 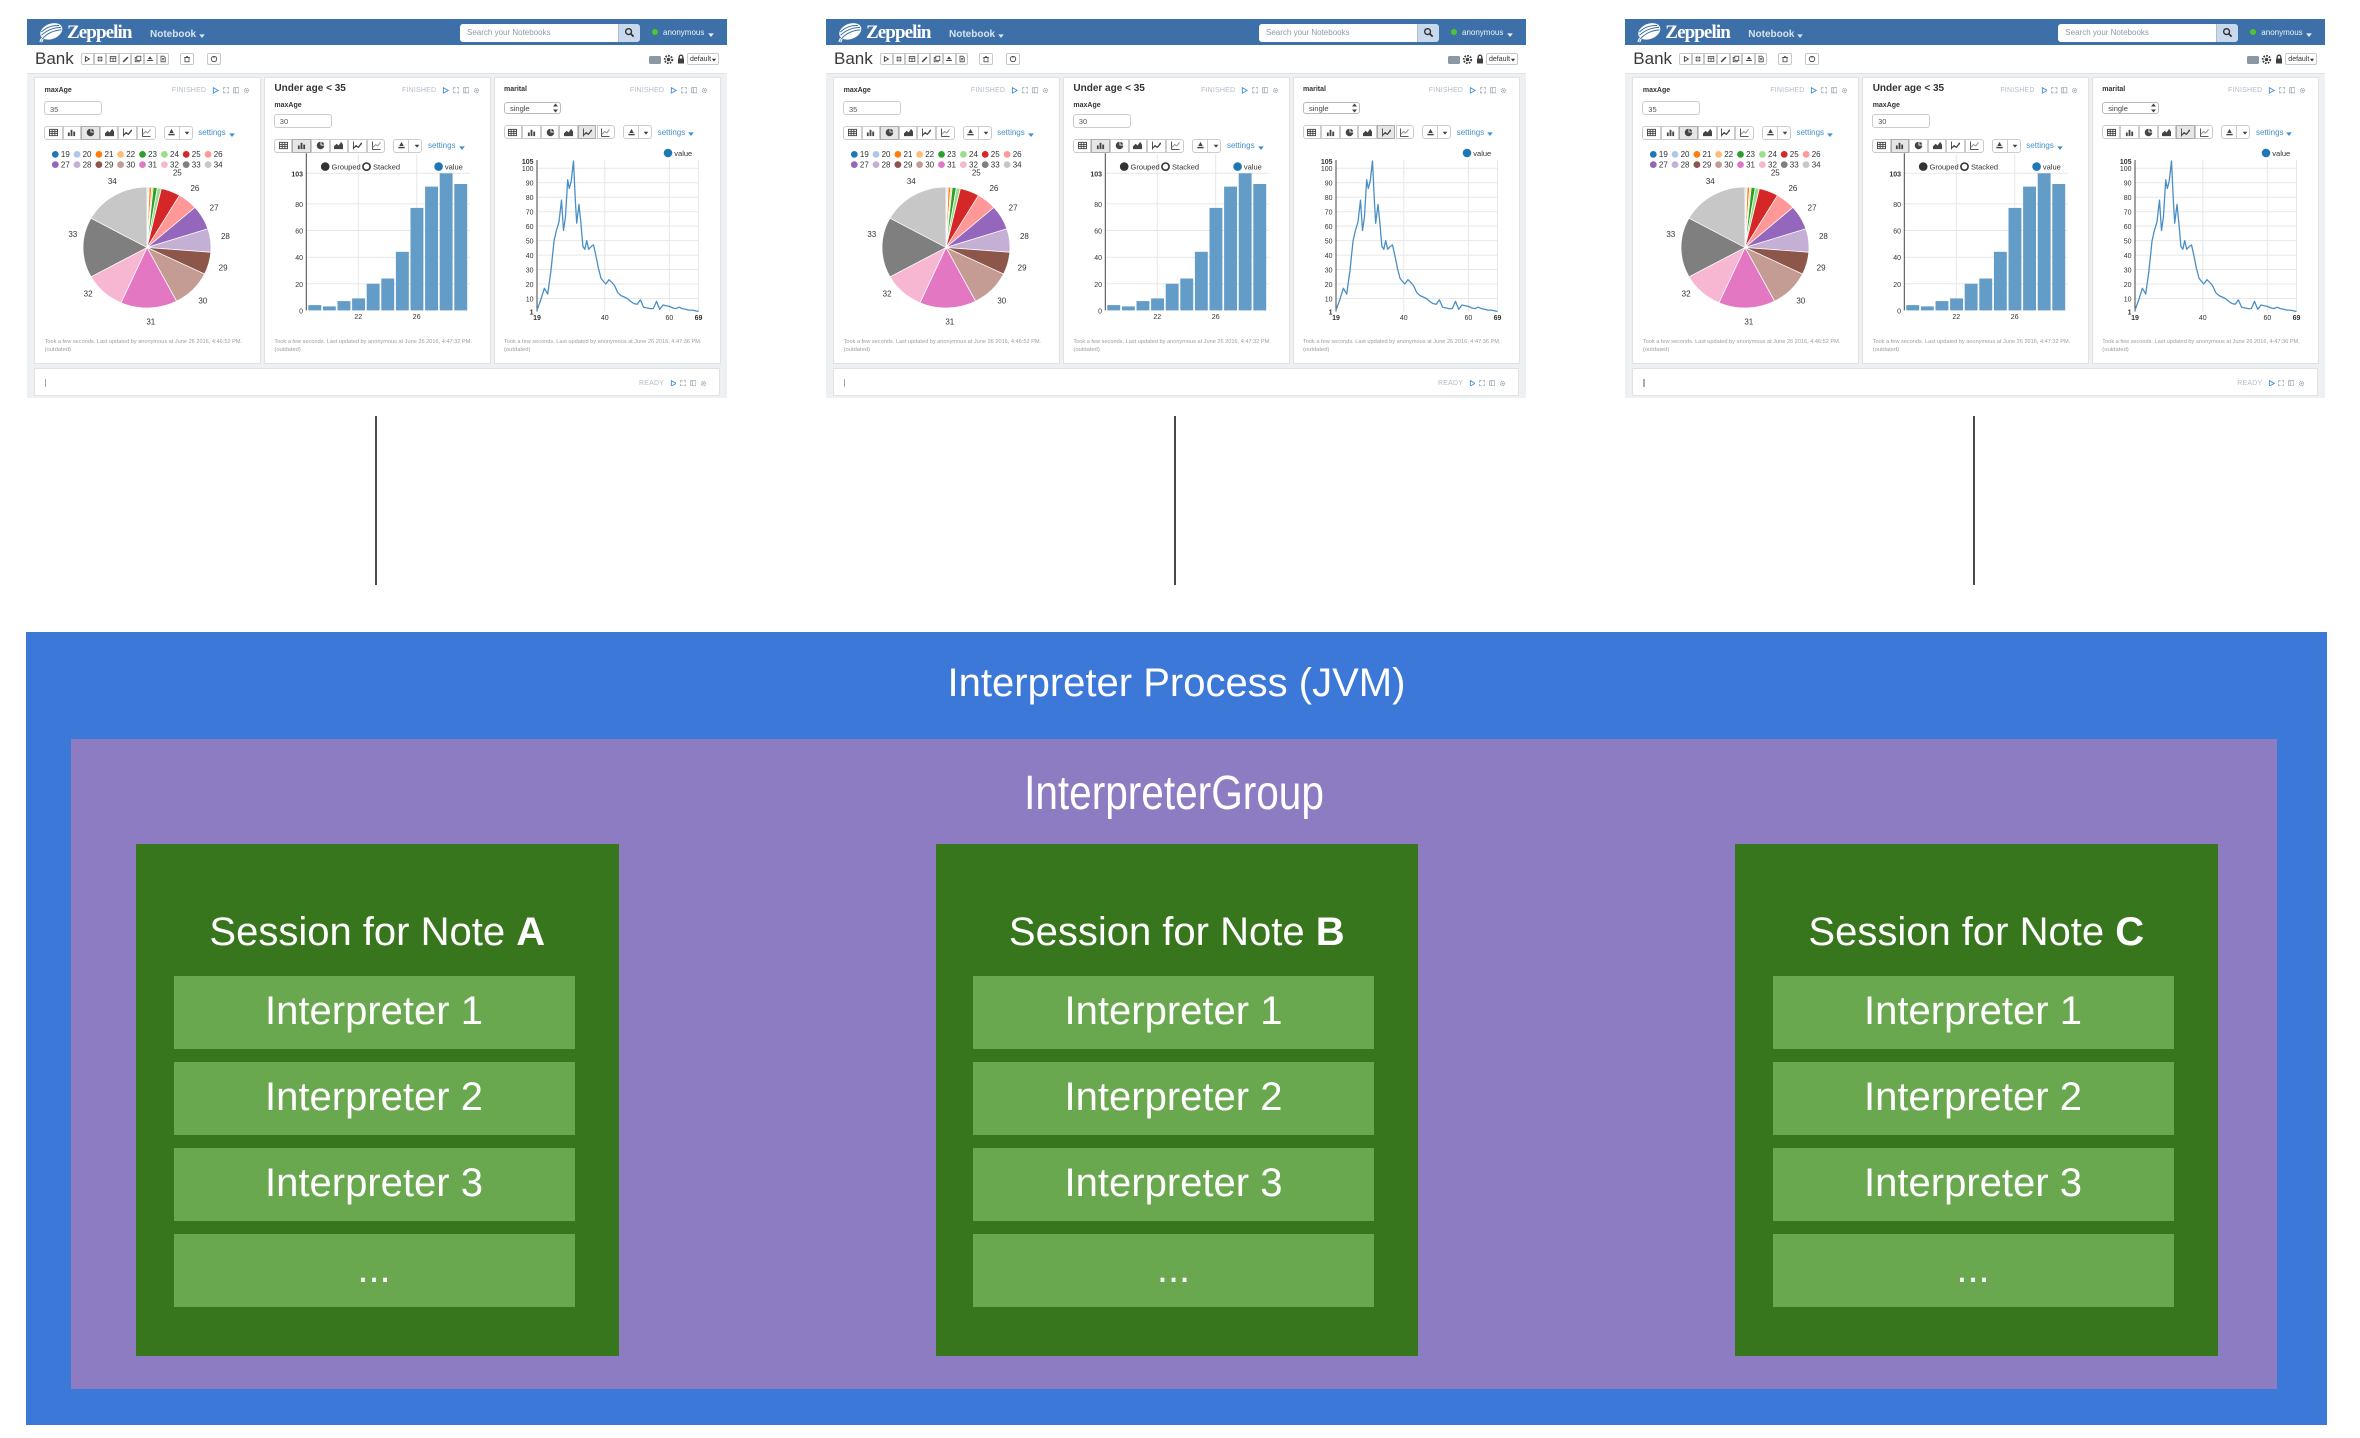 I want to click on svg-text: 0, so click(x=1899, y=311).